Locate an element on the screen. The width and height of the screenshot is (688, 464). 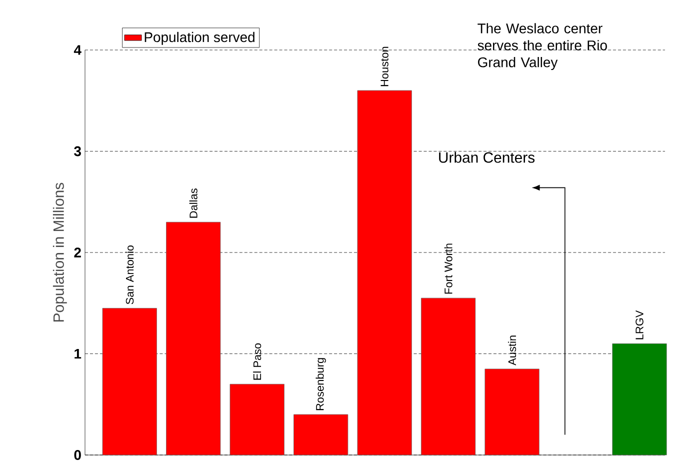
x-tick-label: Rosenburg is located at coordinates (321, 384).